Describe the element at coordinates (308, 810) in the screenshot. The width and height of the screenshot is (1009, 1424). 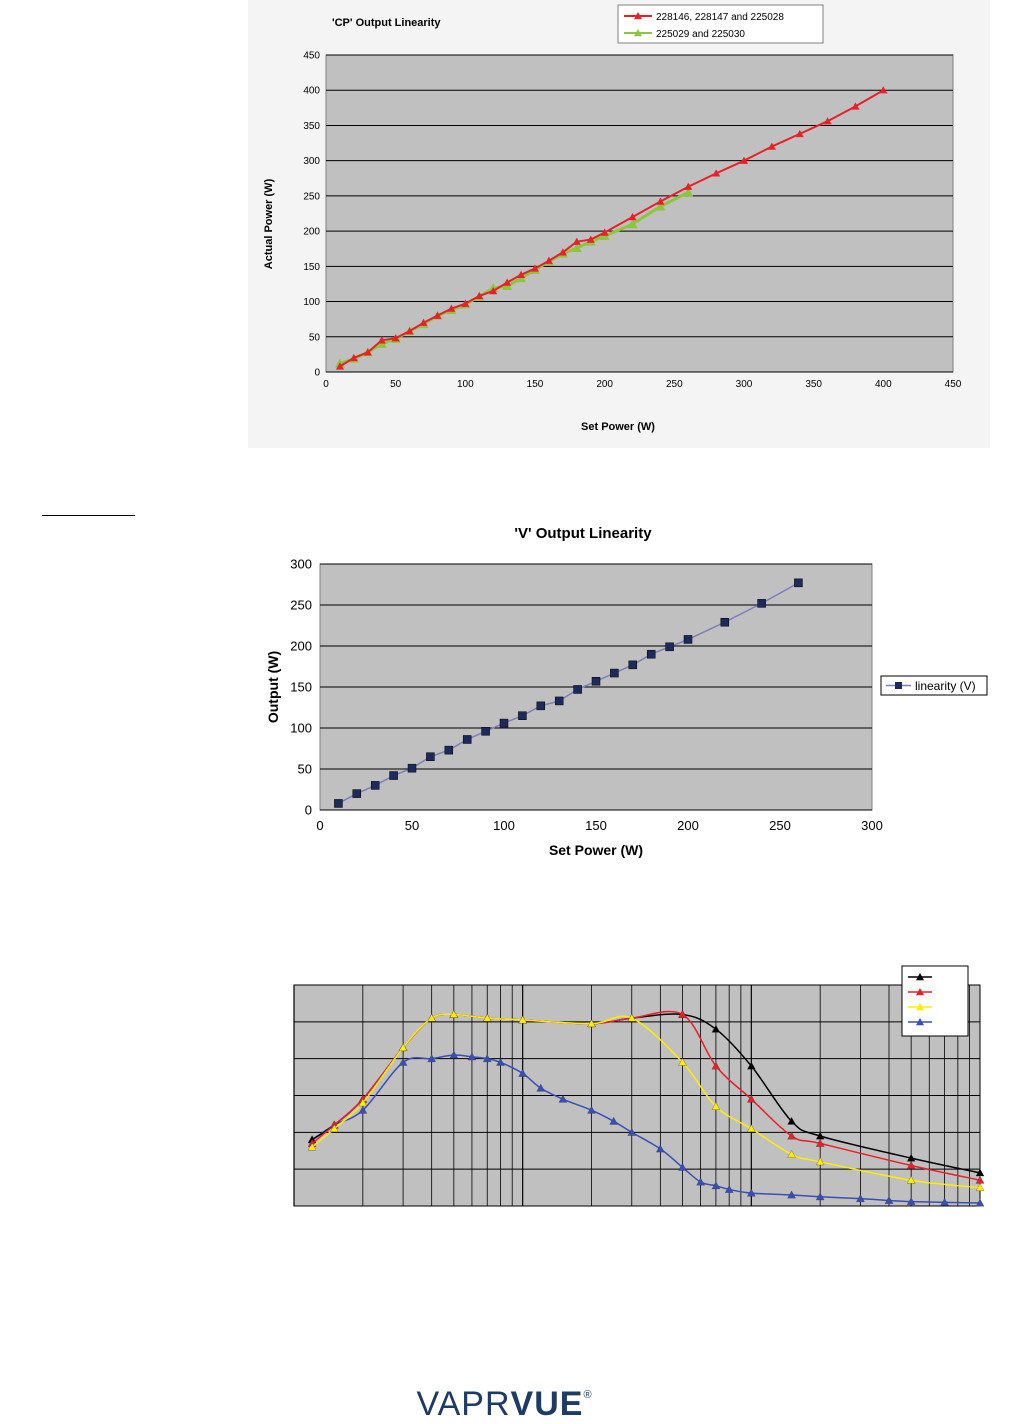
I see `y-tick-label: 0` at that location.